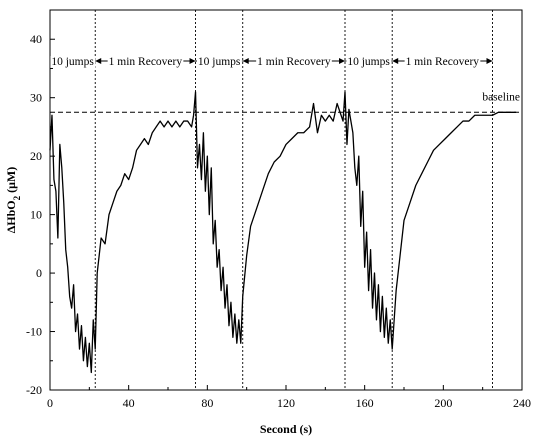 This screenshot has width=550, height=445. I want to click on y-axis-title-main: ΔHbO, so click(11, 216).